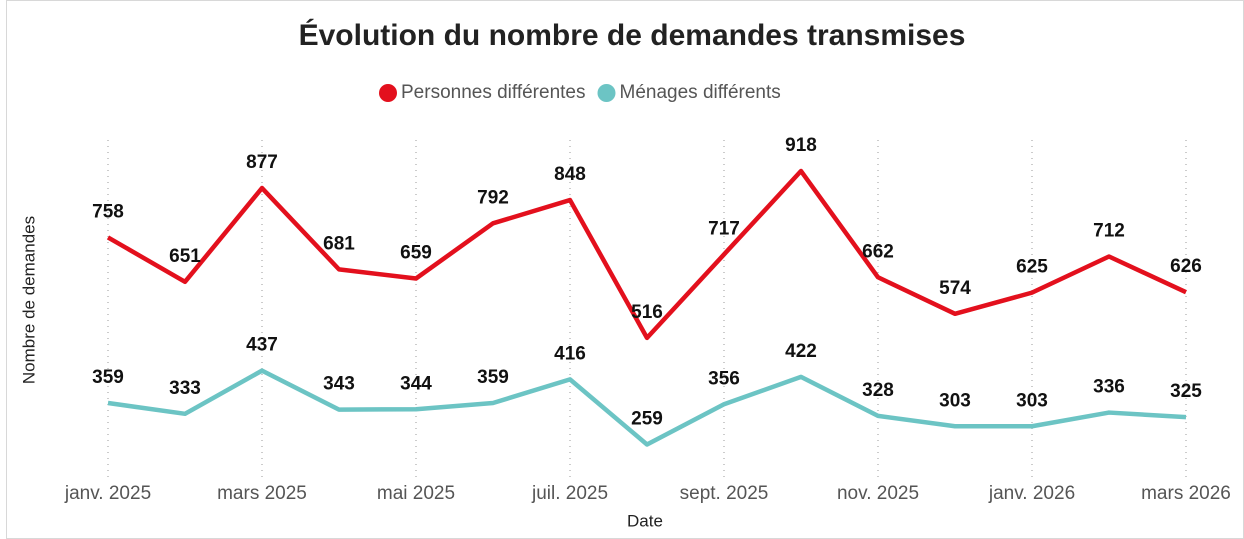  I want to click on legend-label: Ménages différents, so click(700, 92).